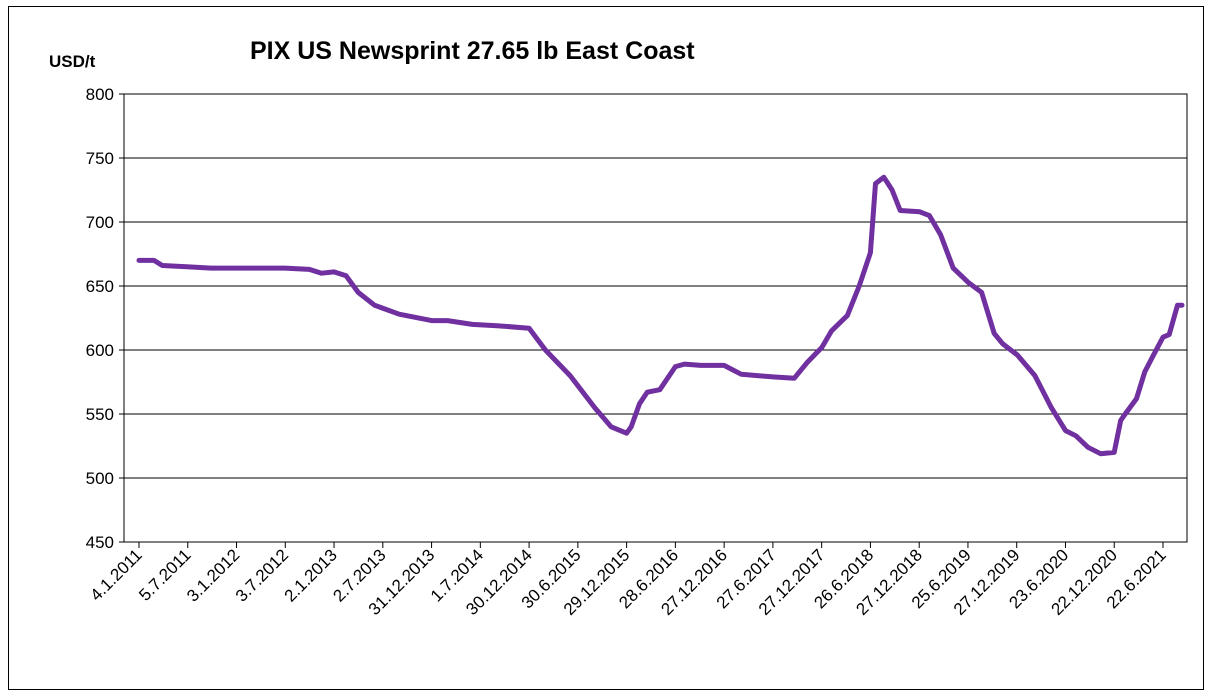 This screenshot has height=692, width=1214. What do you see at coordinates (311, 575) in the screenshot?
I see `x-tick-label: 2.1.2013` at bounding box center [311, 575].